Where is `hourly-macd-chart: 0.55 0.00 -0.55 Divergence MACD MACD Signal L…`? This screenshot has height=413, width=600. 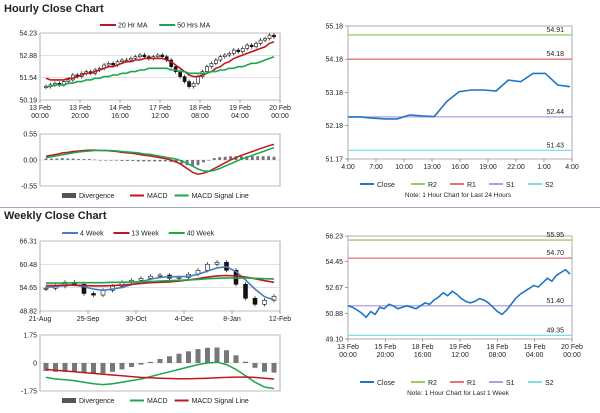
hourly-macd-chart: 0.55 0.00 -0.55 Divergence MACD MACD Signal L… is located at coordinates (151, 166).